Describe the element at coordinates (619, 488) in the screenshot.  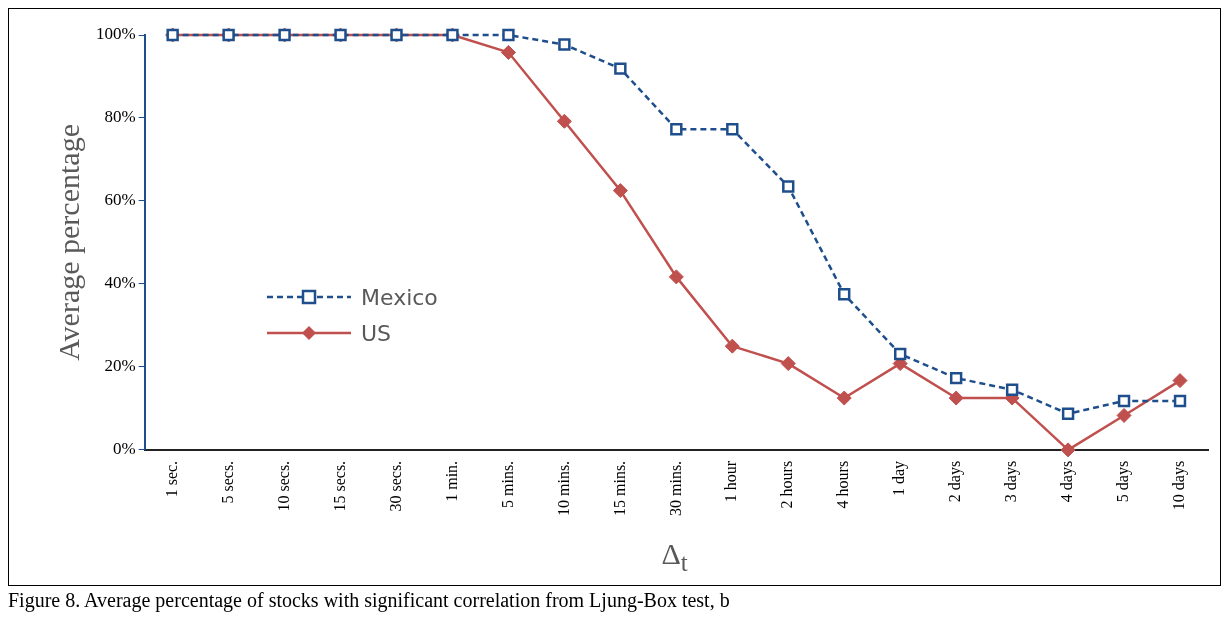
I see `x-tick-label: 15 mins.` at that location.